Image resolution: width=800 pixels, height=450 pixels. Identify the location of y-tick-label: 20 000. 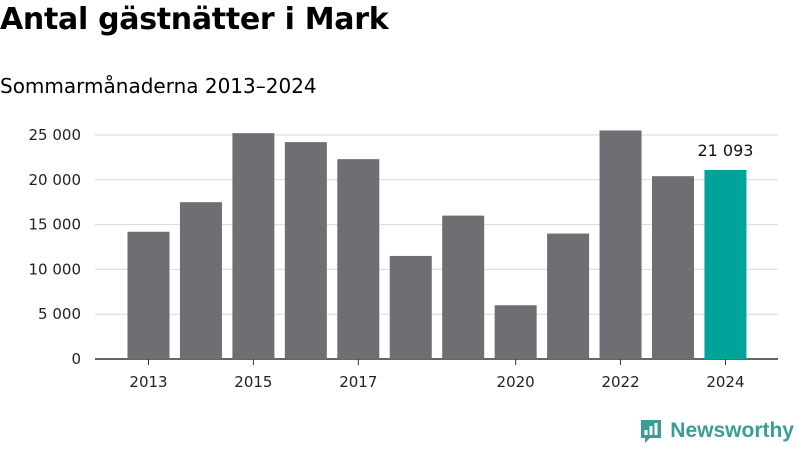
(55, 180).